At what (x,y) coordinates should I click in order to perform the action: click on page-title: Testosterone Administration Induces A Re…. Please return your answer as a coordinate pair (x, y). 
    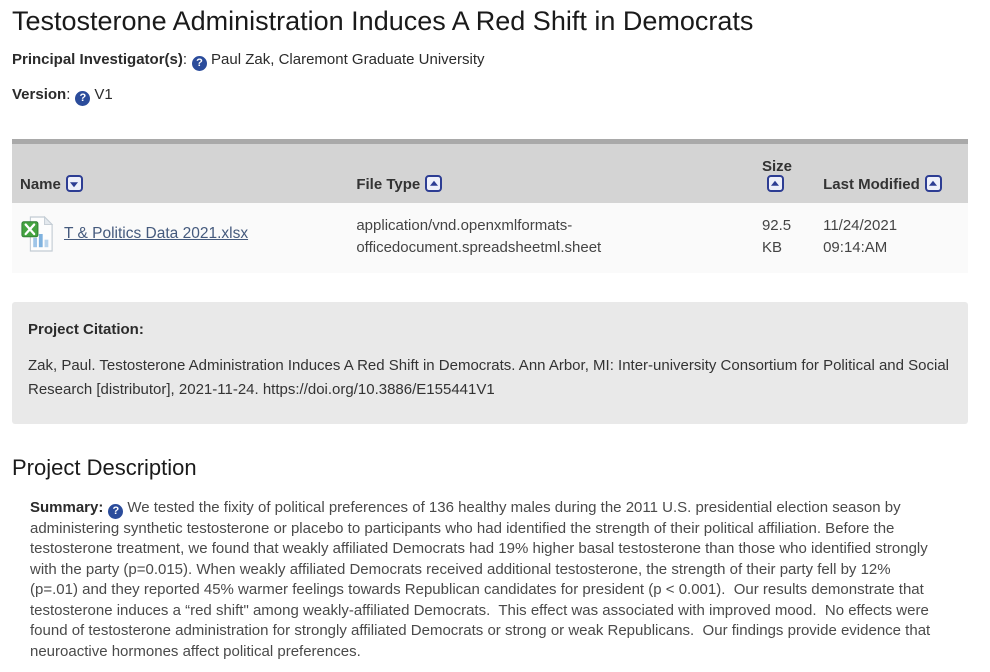
    Looking at the image, I should click on (383, 21).